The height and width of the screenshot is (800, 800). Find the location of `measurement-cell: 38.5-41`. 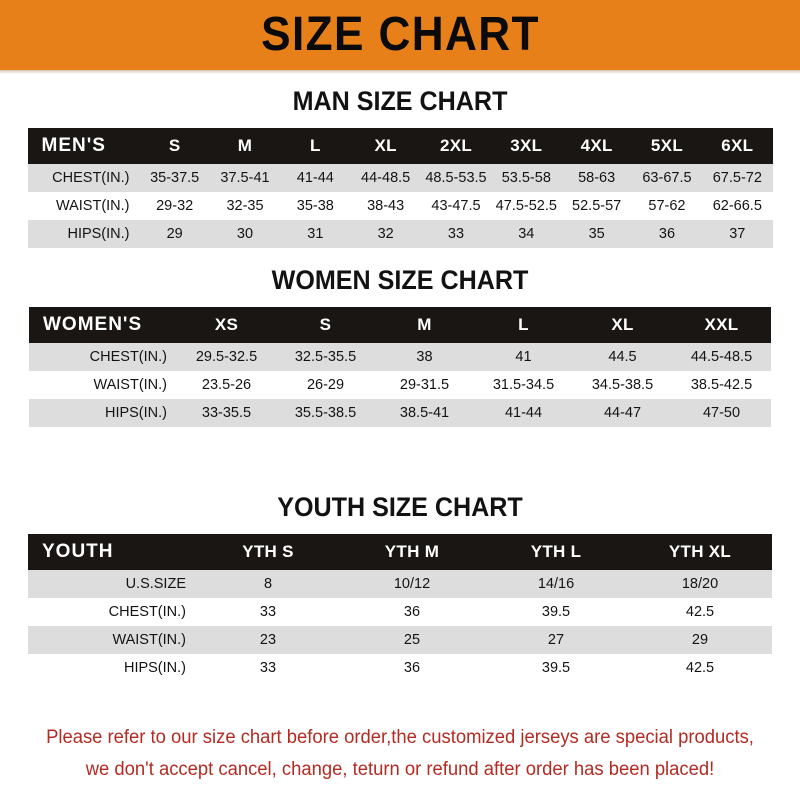

measurement-cell: 38.5-41 is located at coordinates (424, 413).